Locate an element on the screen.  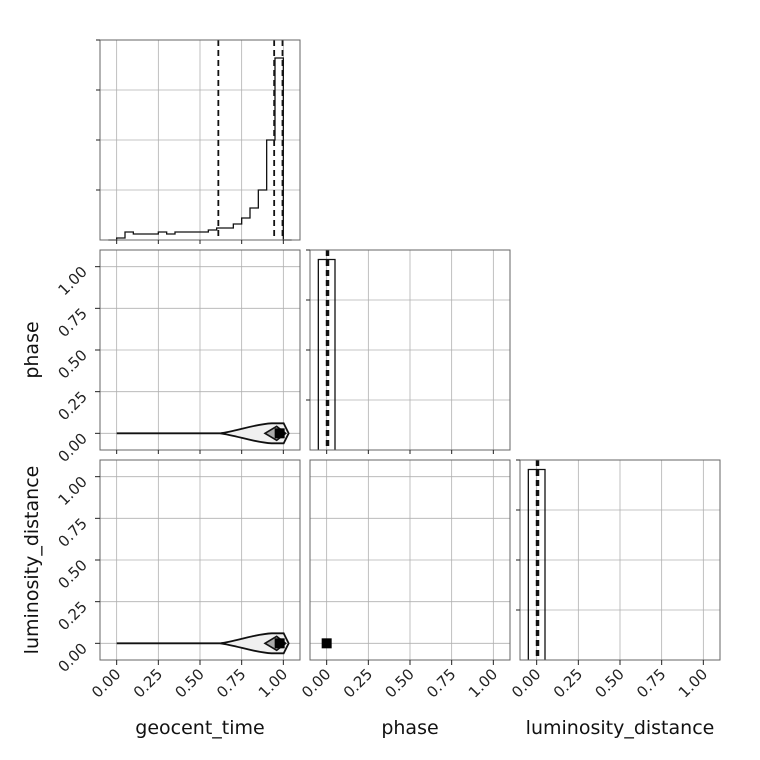
histogram-luminosity-distance is located at coordinates (536, 564).